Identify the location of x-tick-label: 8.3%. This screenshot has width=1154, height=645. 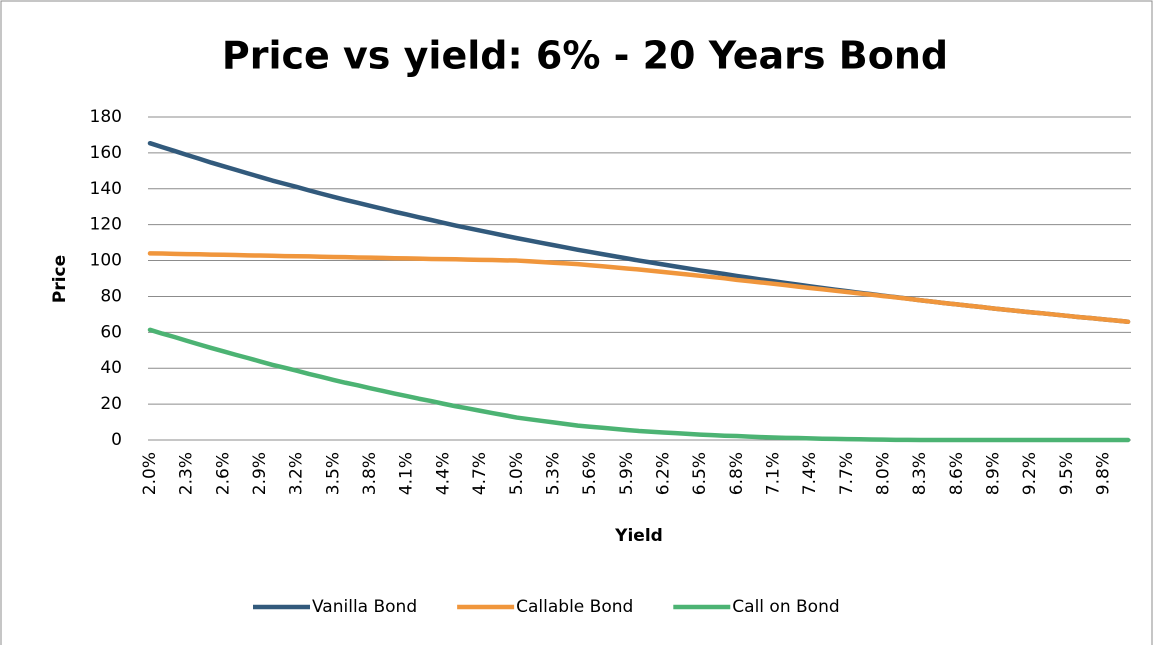
(920, 473).